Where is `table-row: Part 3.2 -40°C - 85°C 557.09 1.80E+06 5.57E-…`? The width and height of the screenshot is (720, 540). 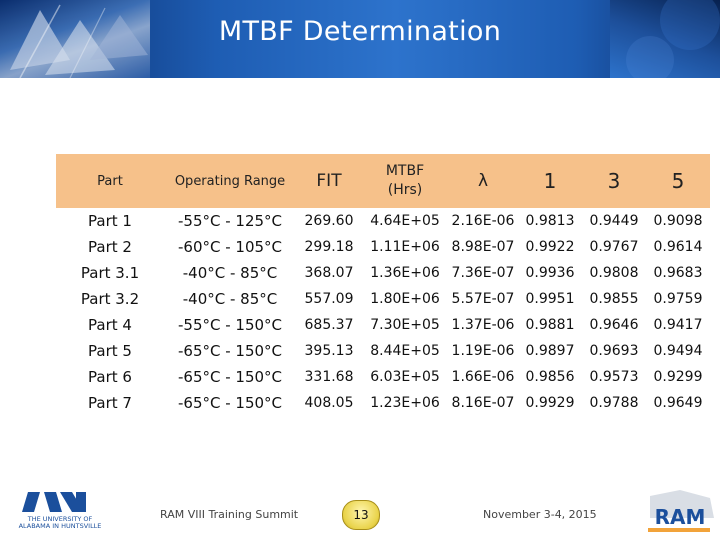
table-row: Part 3.2 -40°C - 85°C 557.09 1.80E+06 5.57E-… is located at coordinates (383, 299).